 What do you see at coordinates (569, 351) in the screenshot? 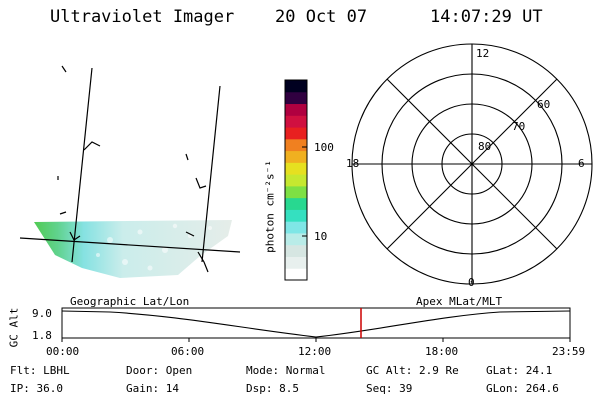
I see `timeline-tick-2359: 23:59` at bounding box center [569, 351].